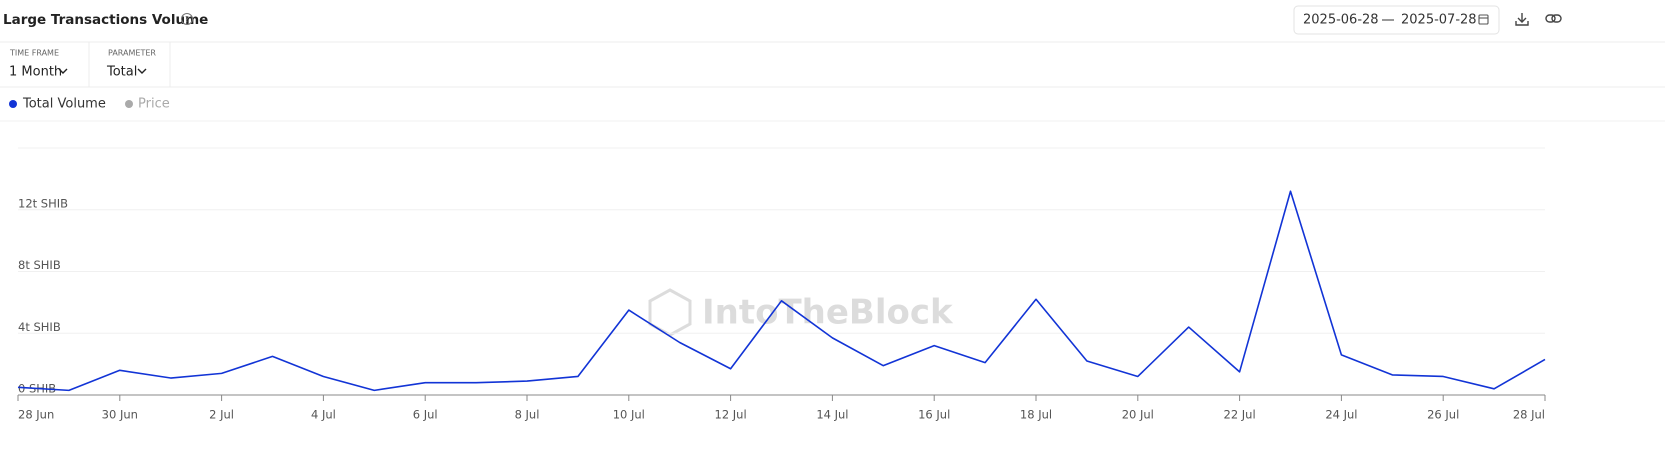 This screenshot has width=1665, height=451. I want to click on date-range, so click(1396, 20).